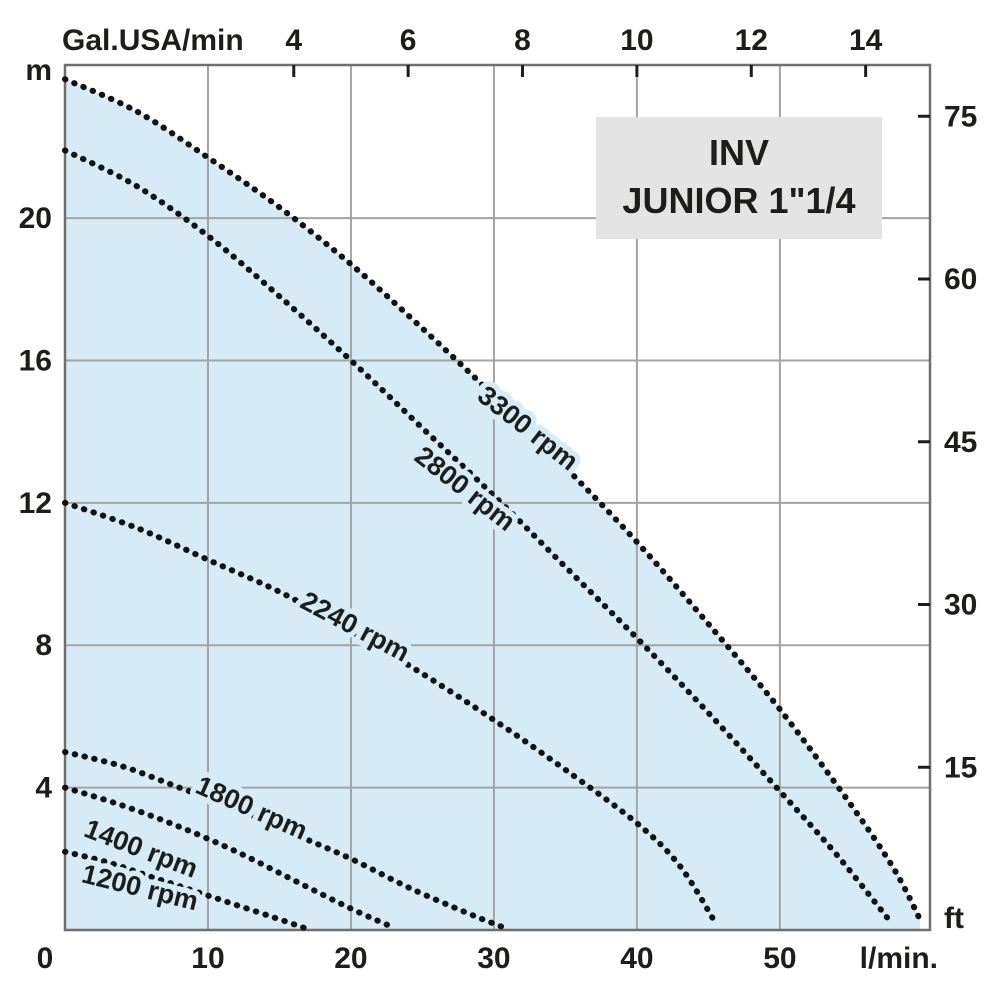  I want to click on top-axis-tick-label-10: 10, so click(636, 40).